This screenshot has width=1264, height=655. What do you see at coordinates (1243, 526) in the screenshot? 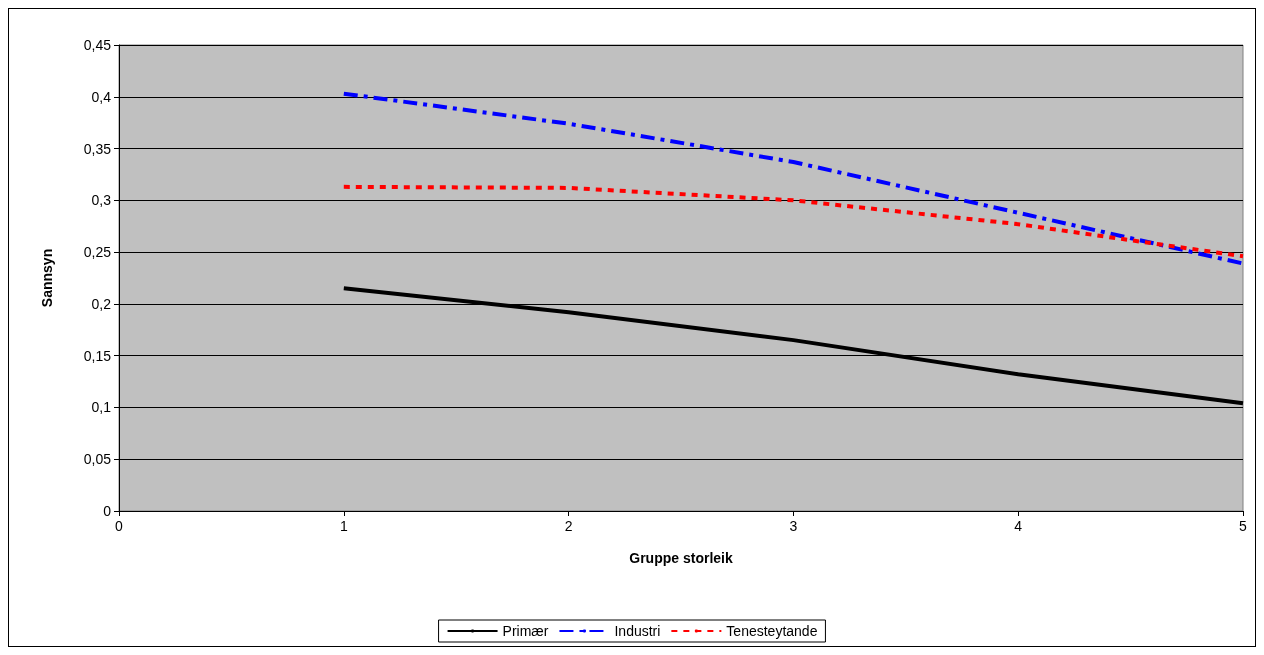
I see `x-tick-label: 5` at bounding box center [1243, 526].